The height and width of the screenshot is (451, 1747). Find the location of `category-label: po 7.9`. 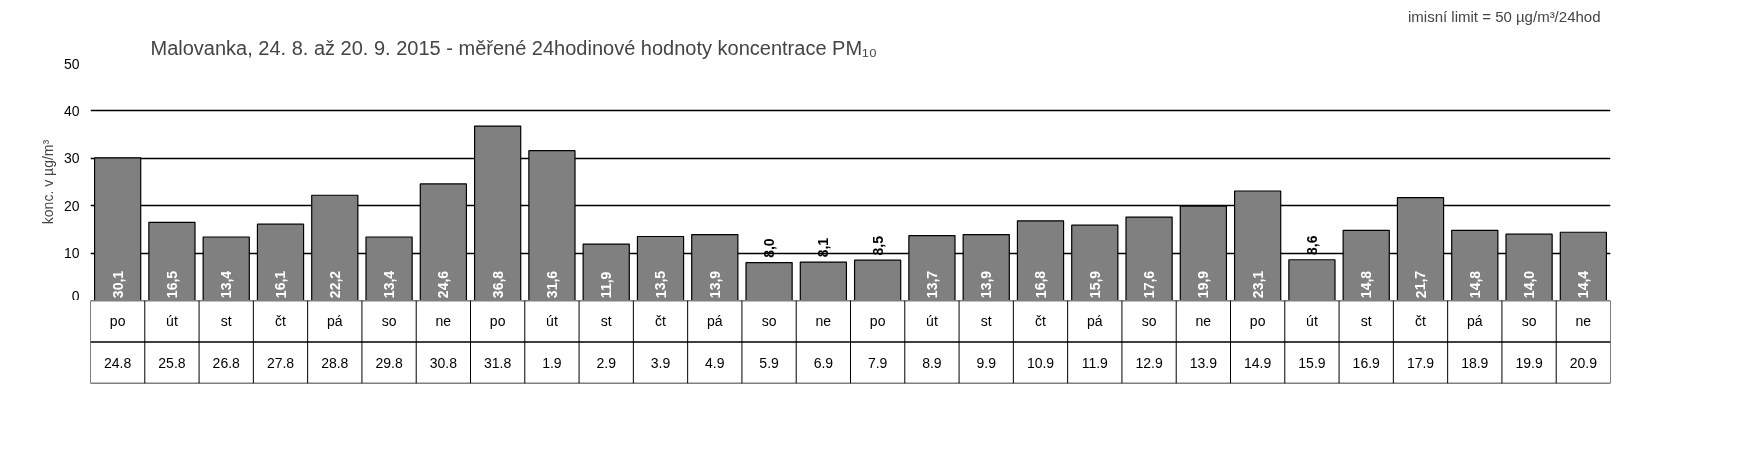

category-label: po 7.9 is located at coordinates (877, 342).